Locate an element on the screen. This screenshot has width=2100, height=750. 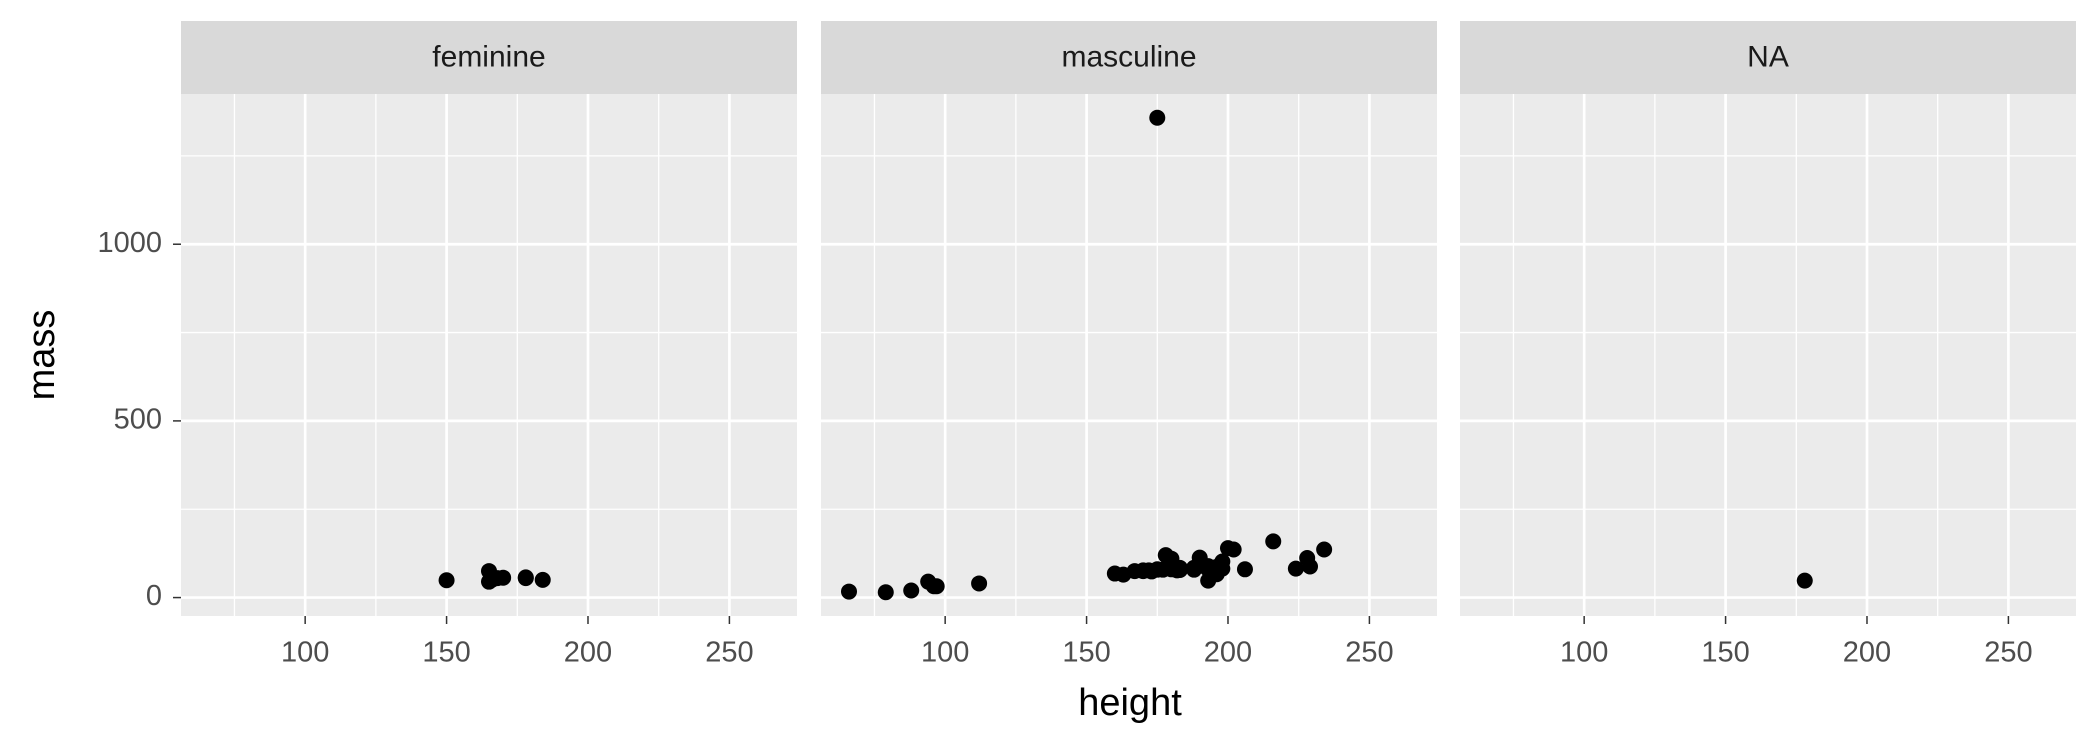
x-axis-title: height is located at coordinates (1130, 703).